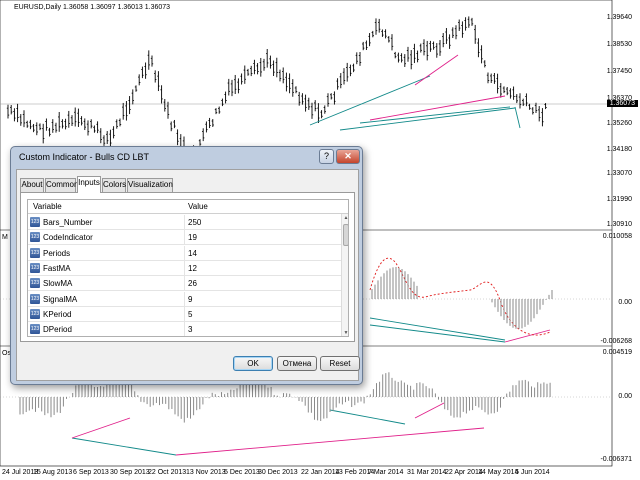  I want to click on tab-inputs: Inputs, so click(89, 184).